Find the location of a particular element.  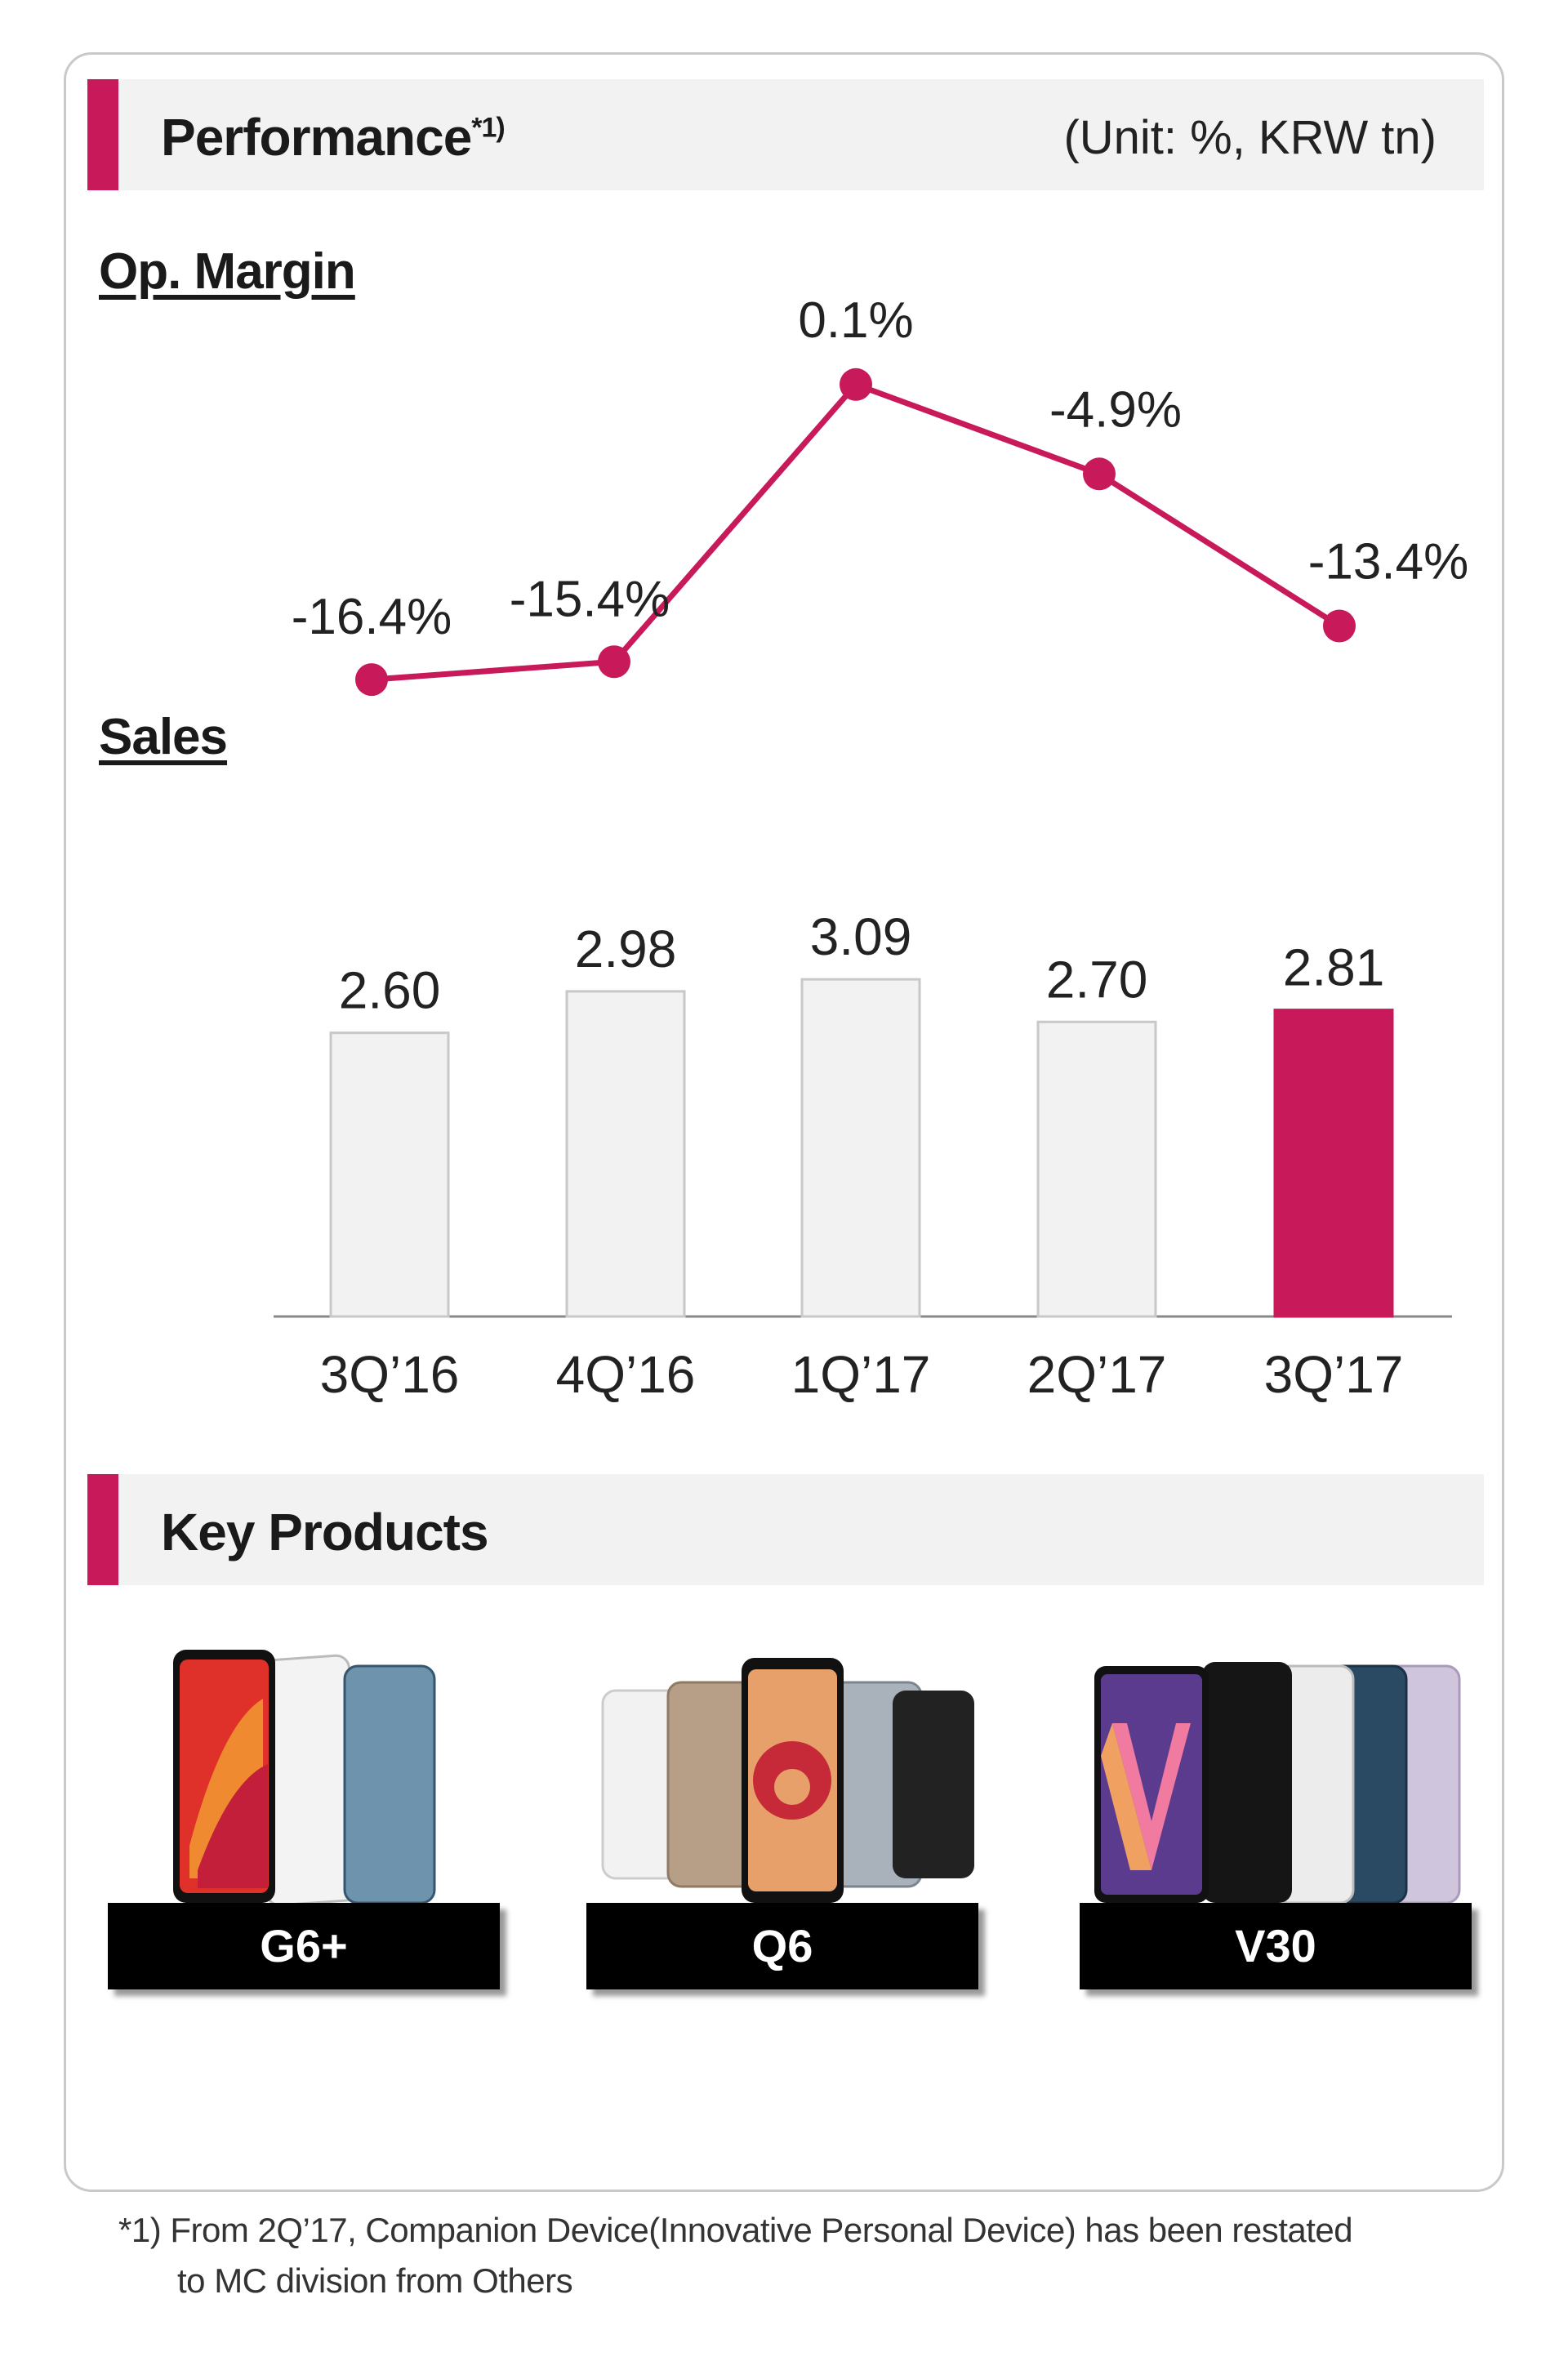

performance-title: Performance*1) is located at coordinates (333, 137).